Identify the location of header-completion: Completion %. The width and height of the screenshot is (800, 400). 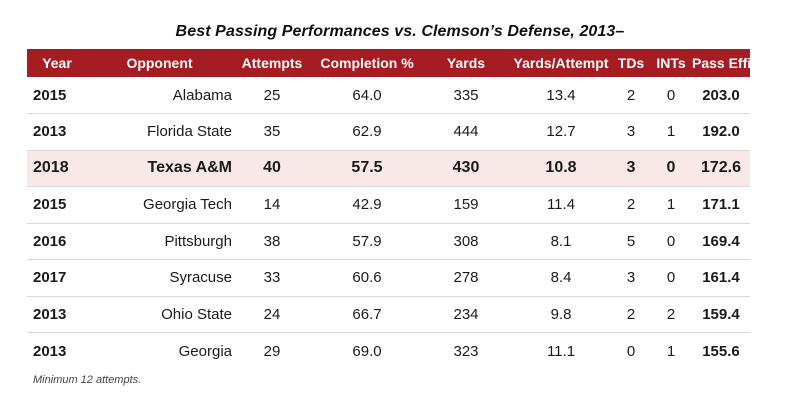
(367, 63).